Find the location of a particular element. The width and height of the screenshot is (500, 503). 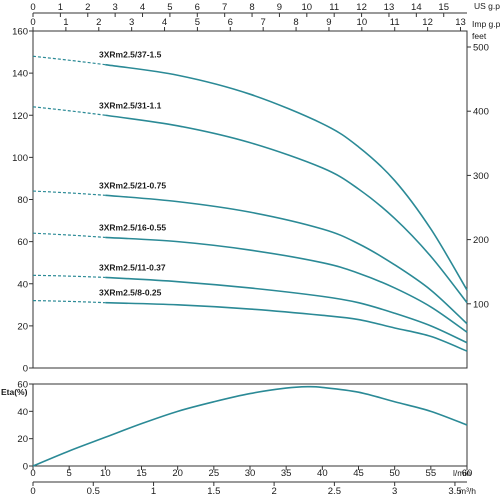

us-gpm-tick-label: 14 is located at coordinates (416, 7).